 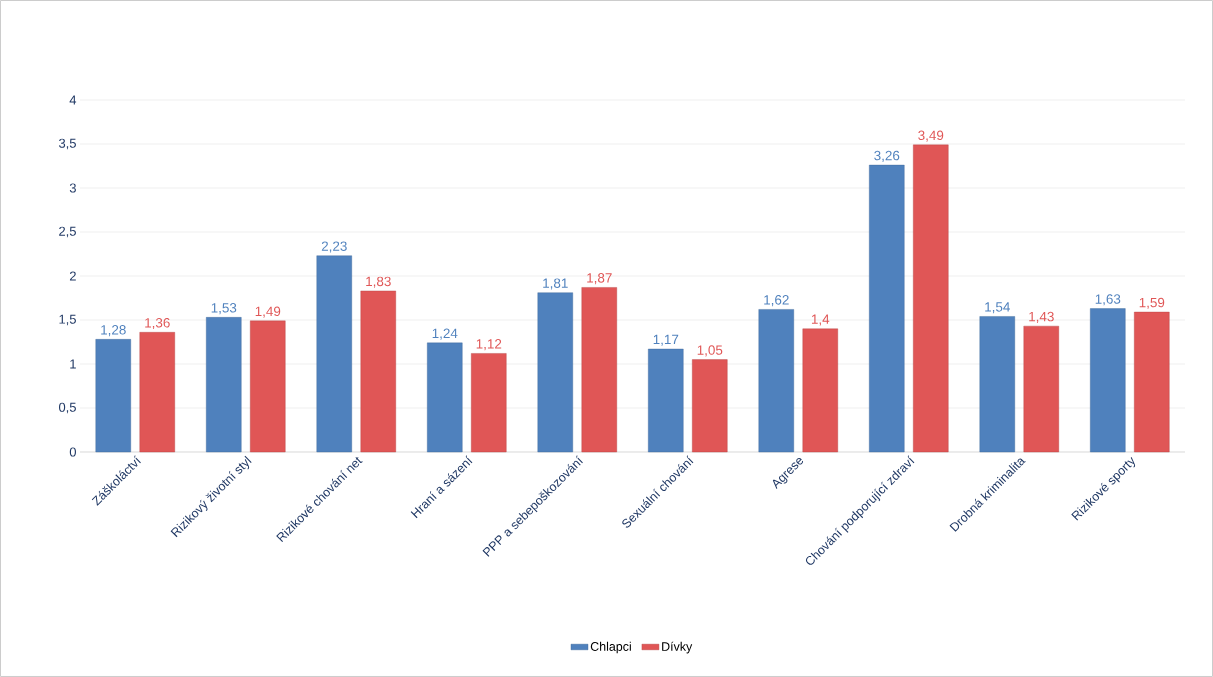 I want to click on data-label: 1,28, so click(x=113, y=331).